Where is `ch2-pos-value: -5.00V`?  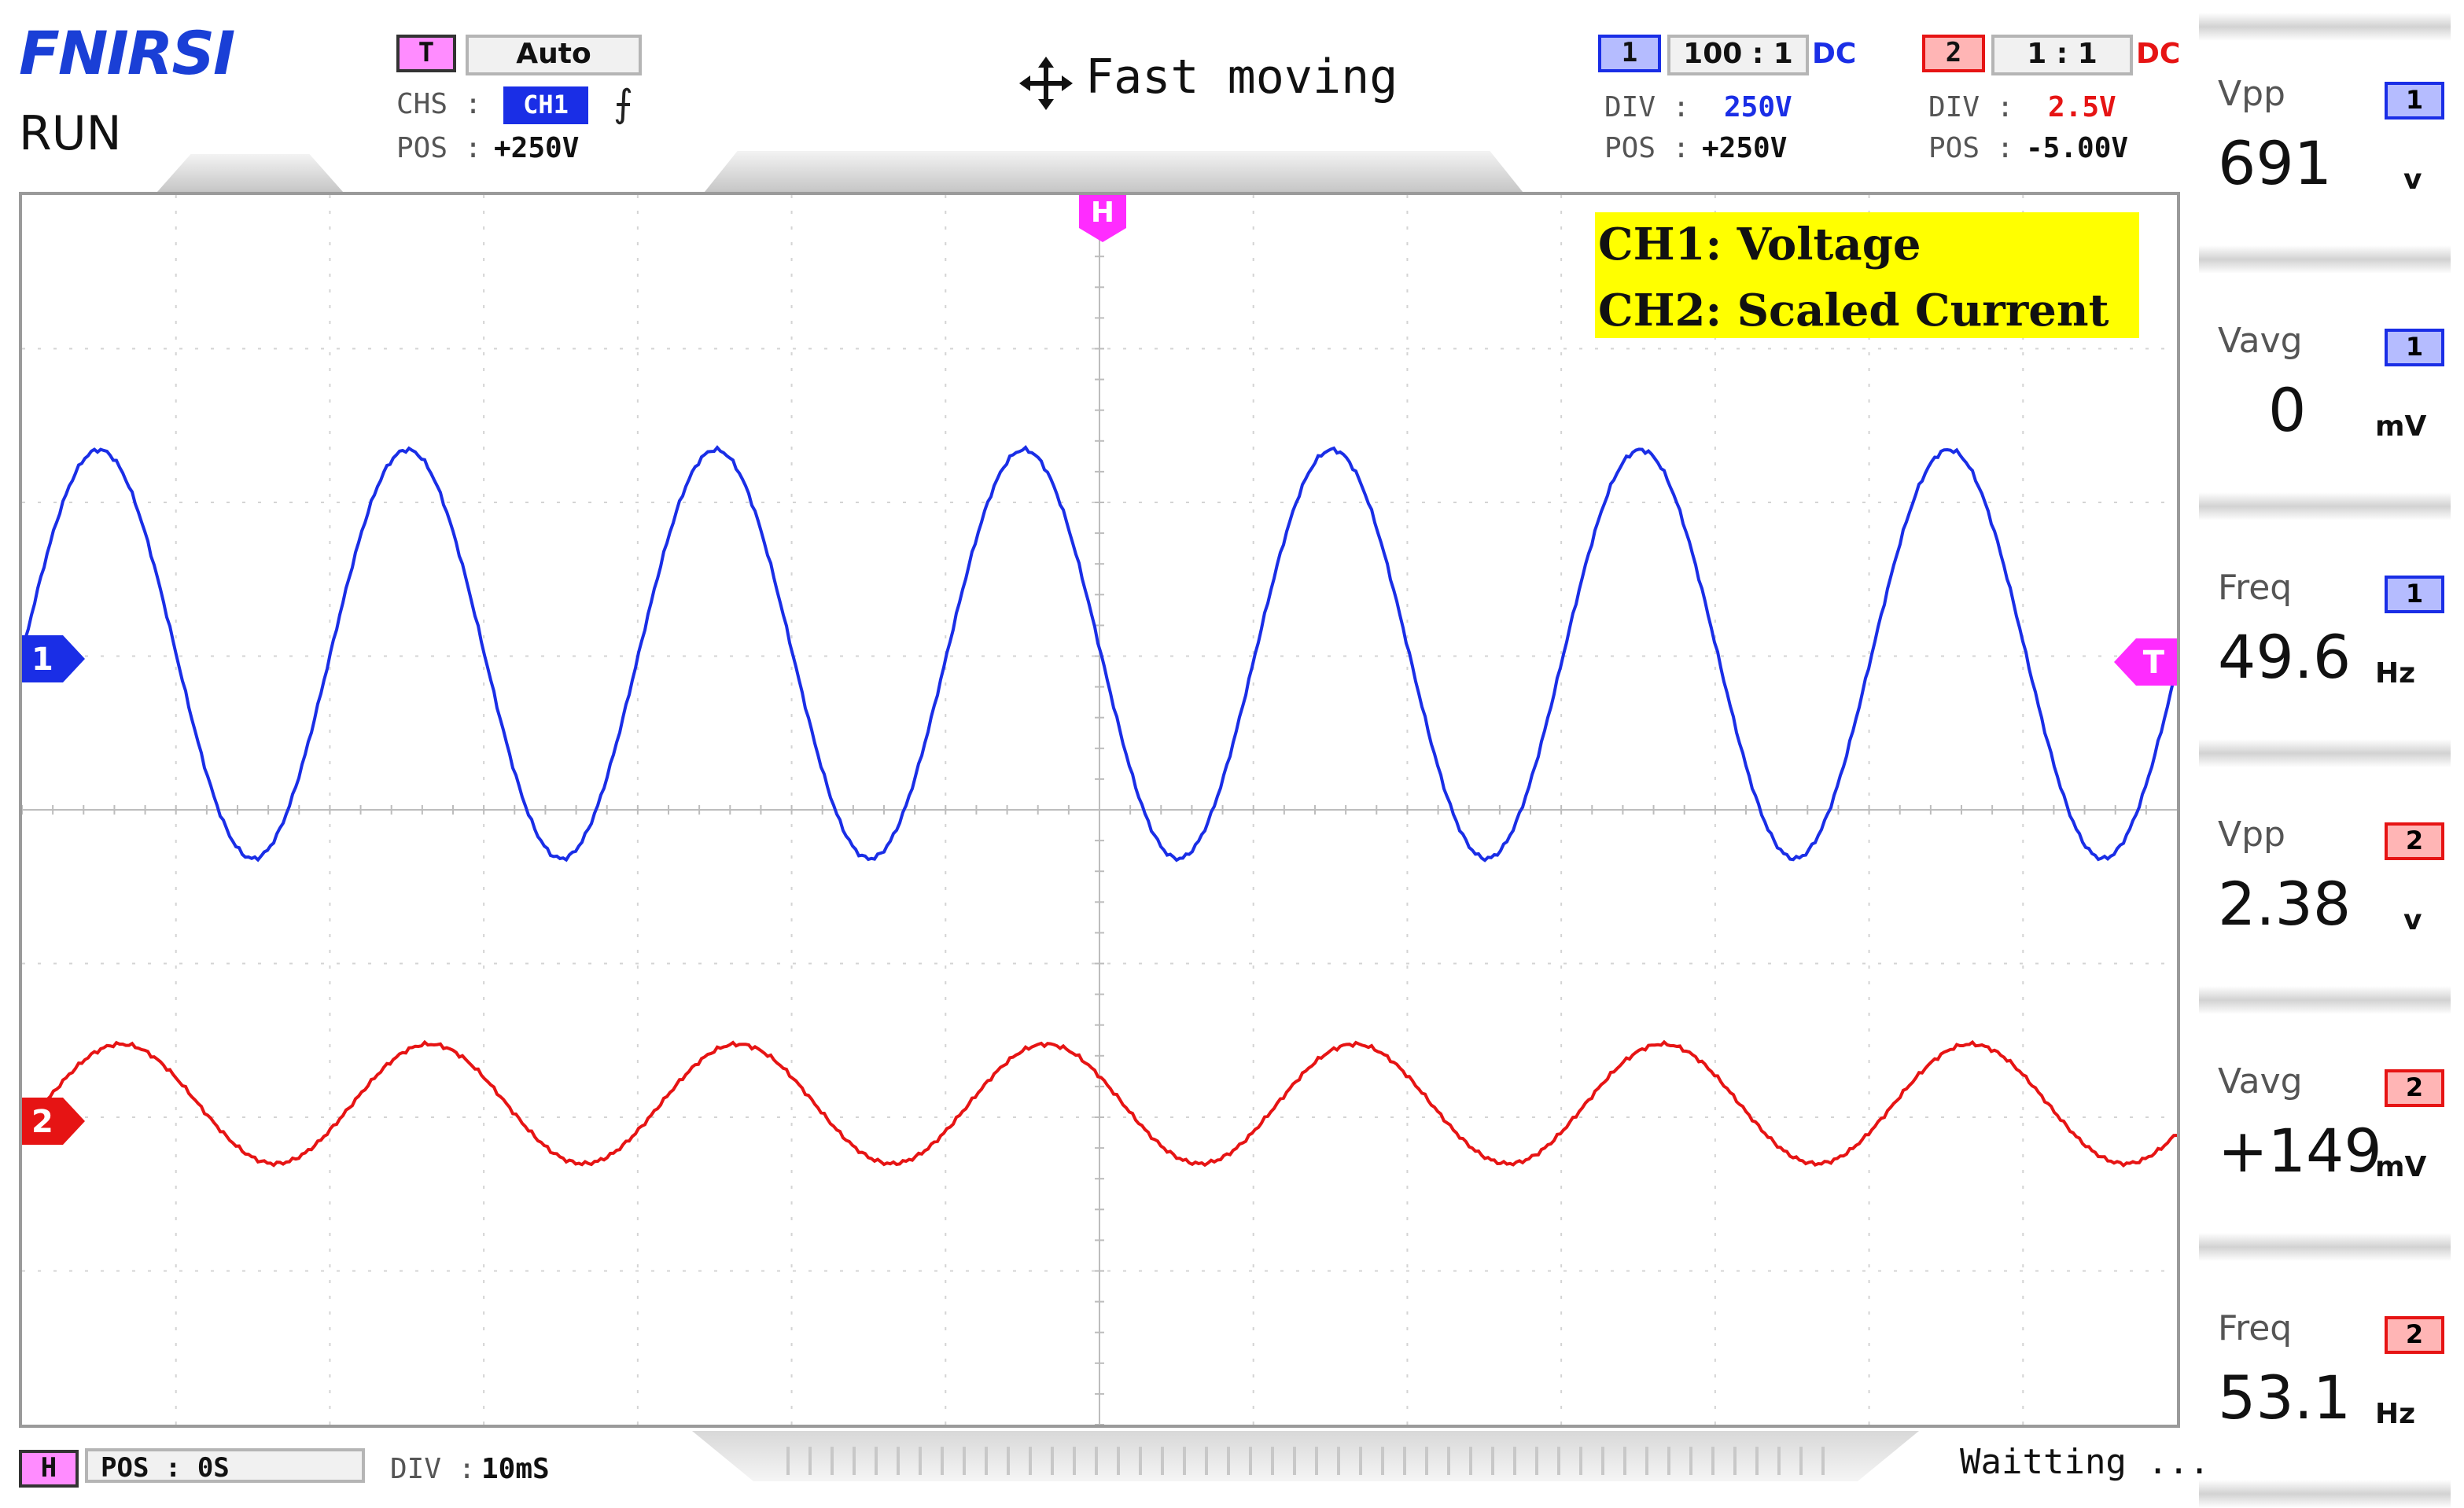 ch2-pos-value: -5.00V is located at coordinates (2077, 148).